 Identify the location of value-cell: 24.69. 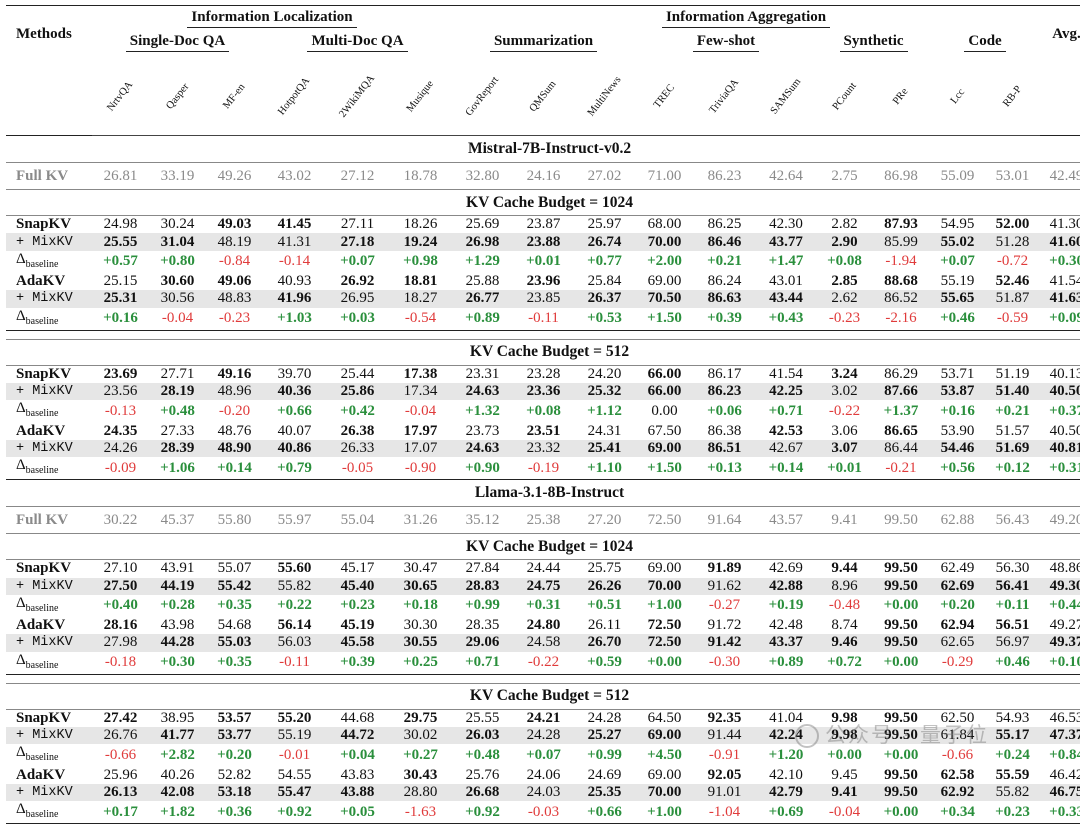
(604, 774).